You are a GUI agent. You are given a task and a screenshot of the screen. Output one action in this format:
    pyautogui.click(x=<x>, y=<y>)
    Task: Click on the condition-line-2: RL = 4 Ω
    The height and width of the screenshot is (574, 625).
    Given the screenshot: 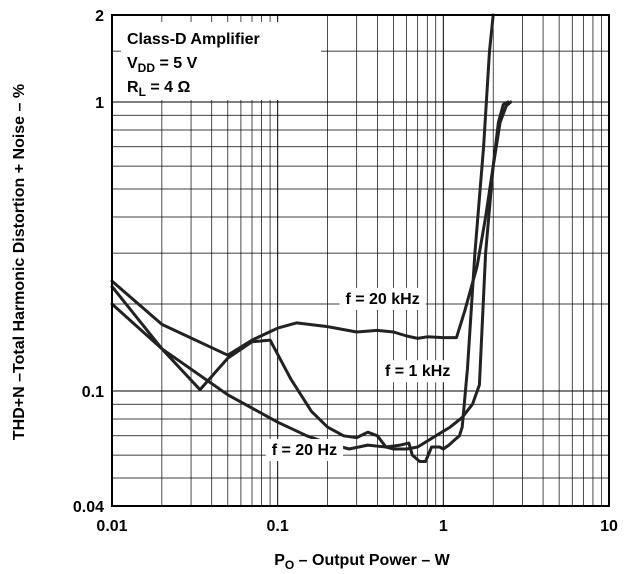 What is the action you would take?
    pyautogui.click(x=158, y=89)
    